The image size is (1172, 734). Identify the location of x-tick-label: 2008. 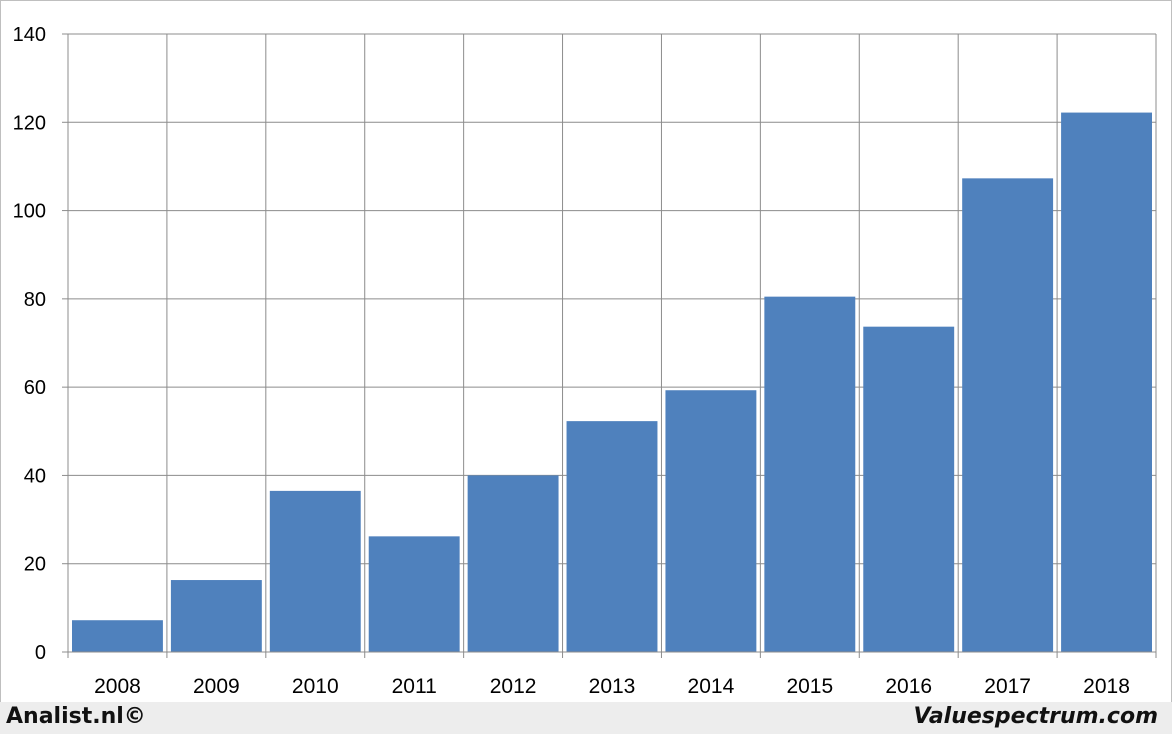
(117, 686).